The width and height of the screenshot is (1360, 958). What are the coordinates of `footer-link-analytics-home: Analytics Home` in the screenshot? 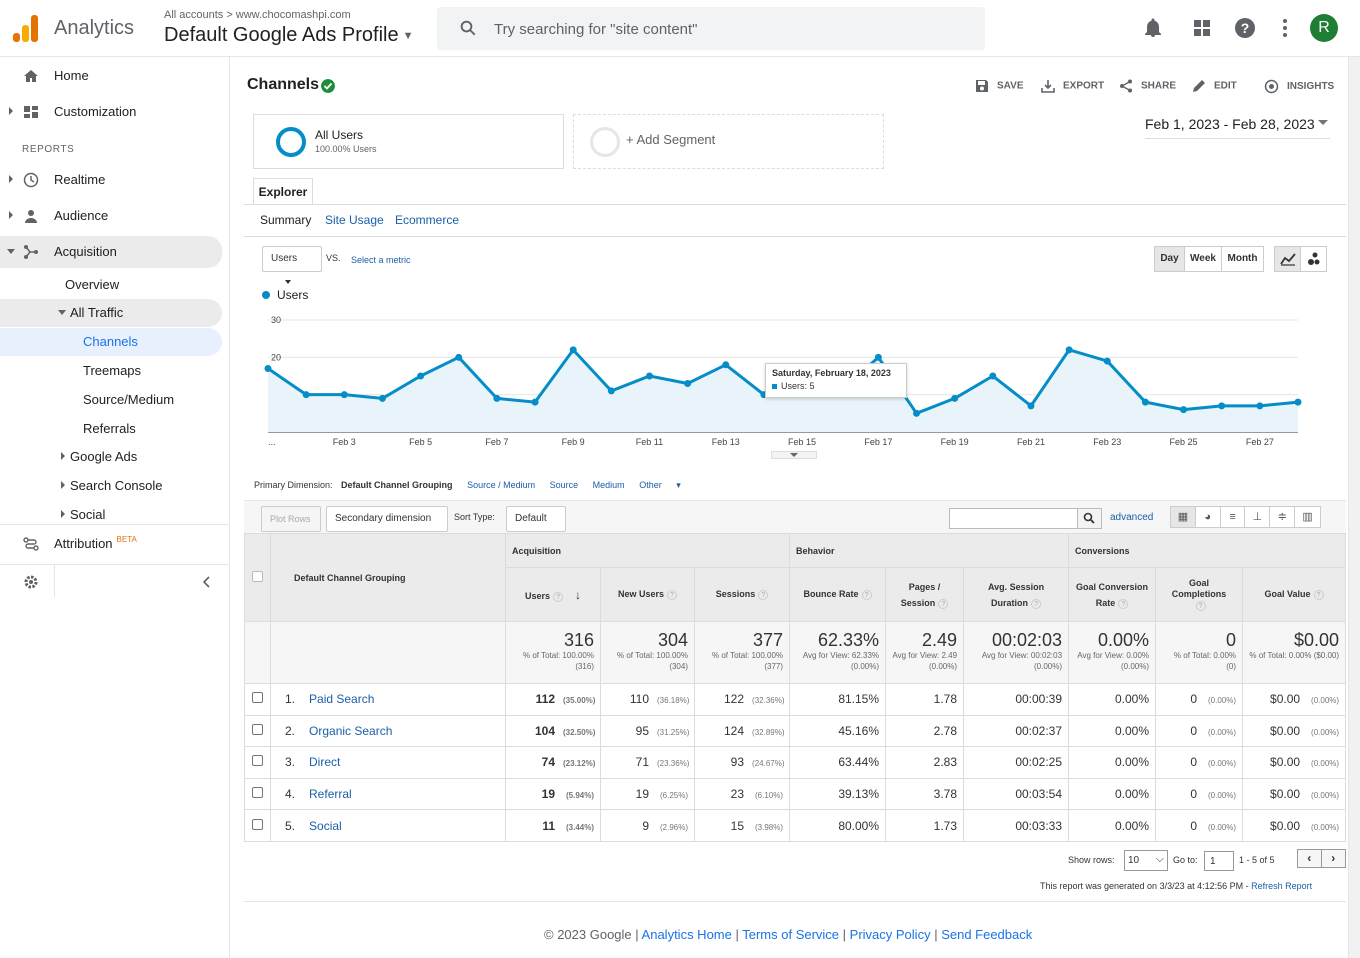 It's located at (686, 934).